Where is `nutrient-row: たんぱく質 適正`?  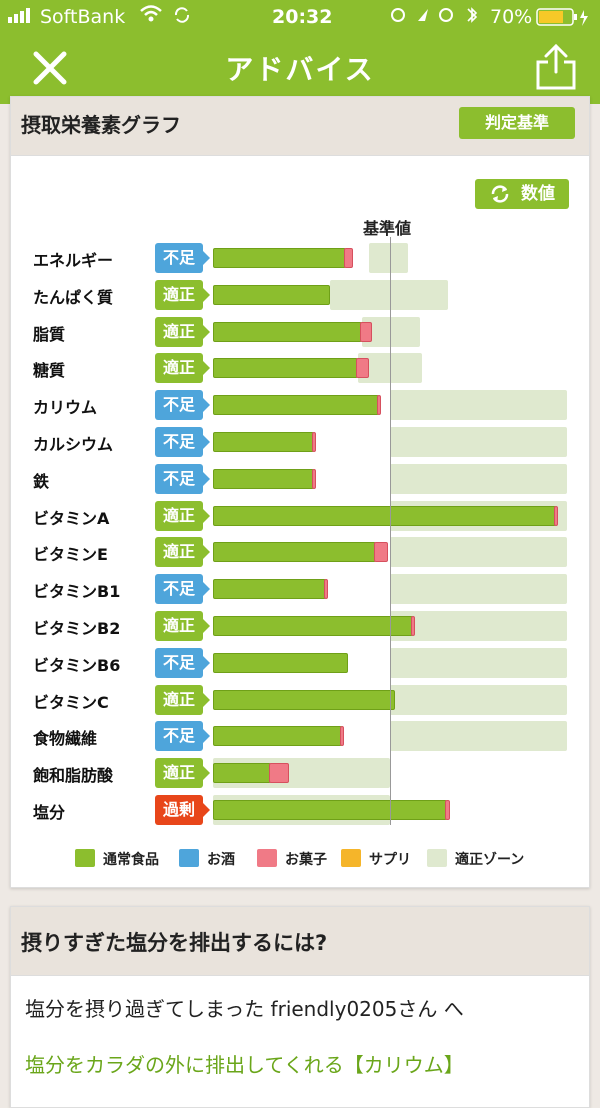
nutrient-row: たんぱく質 適正 is located at coordinates (300, 294).